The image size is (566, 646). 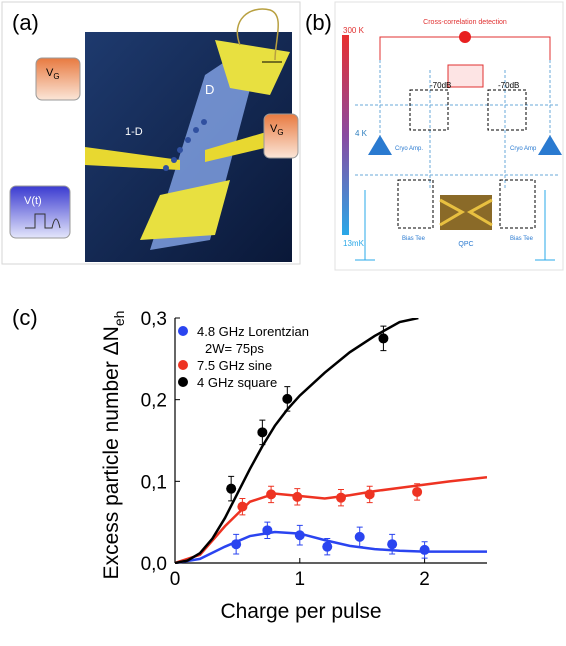 I want to click on temp-label: 13mK, so click(x=354, y=243).